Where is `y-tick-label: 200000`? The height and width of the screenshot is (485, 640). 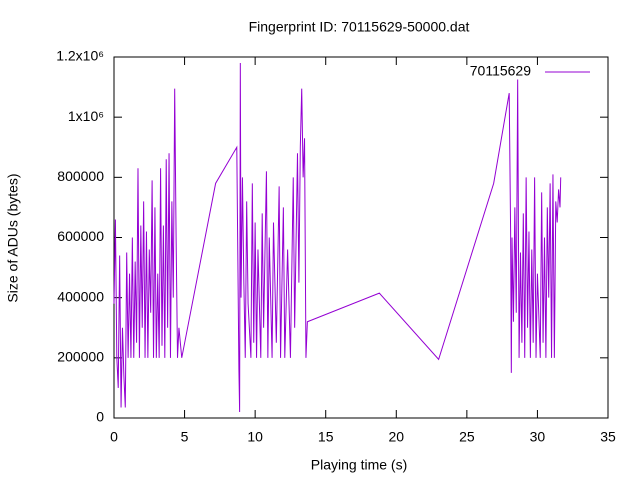 y-tick-label: 200000 is located at coordinates (80, 357).